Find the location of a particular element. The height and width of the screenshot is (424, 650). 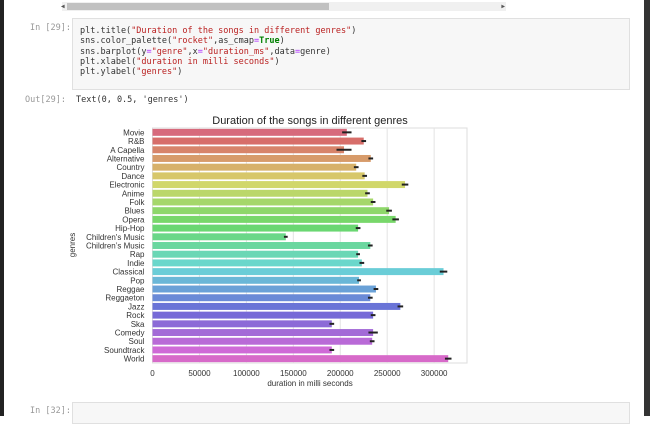

y-tick-label: Blues is located at coordinates (134, 211).